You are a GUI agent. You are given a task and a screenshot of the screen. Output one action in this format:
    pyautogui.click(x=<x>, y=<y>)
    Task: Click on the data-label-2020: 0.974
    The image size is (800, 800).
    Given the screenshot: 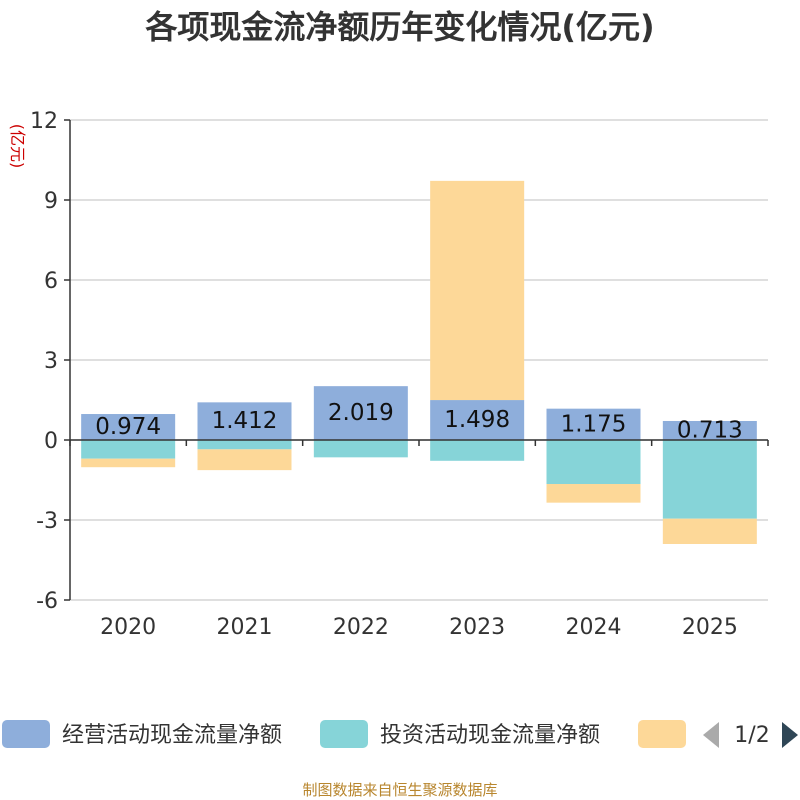 What is the action you would take?
    pyautogui.click(x=128, y=427)
    